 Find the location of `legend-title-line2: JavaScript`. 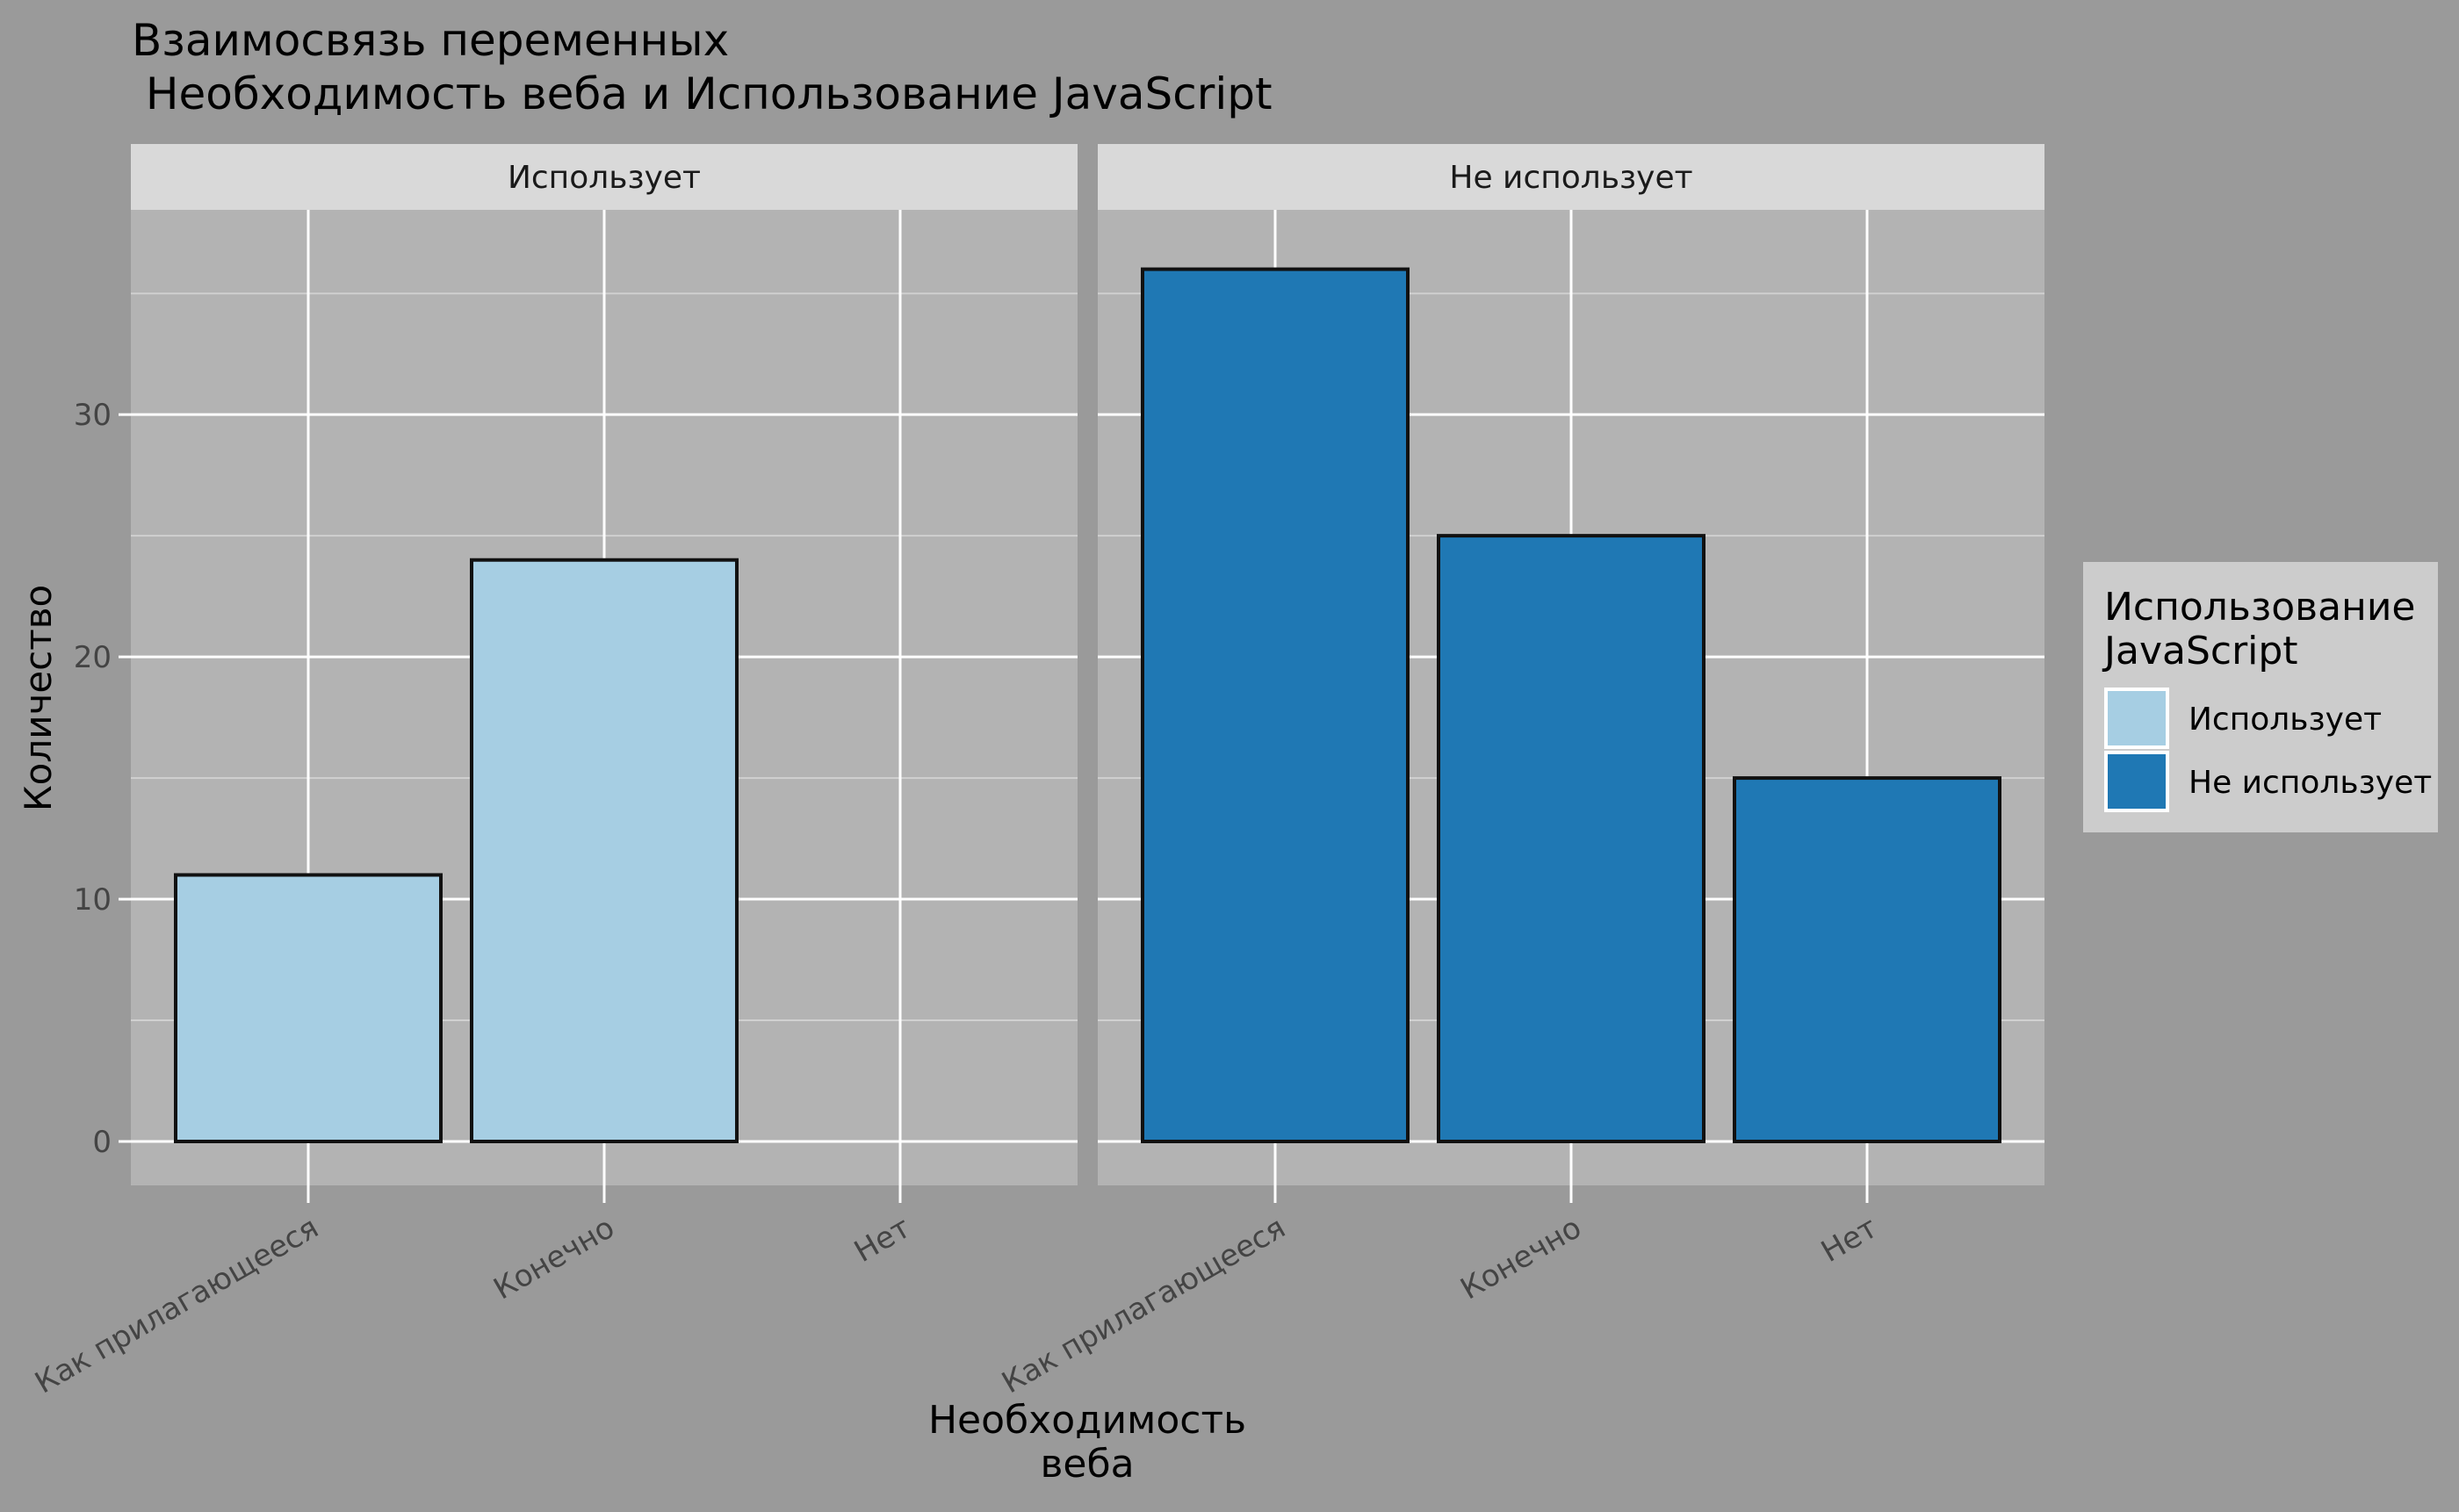

legend-title-line2: JavaScript is located at coordinates (2200, 651).